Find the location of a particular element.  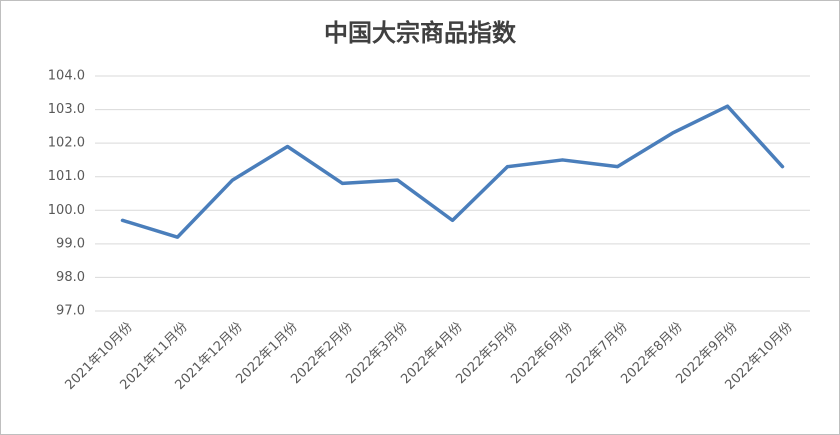

y-tick-label: 101.0 is located at coordinates (66, 176).